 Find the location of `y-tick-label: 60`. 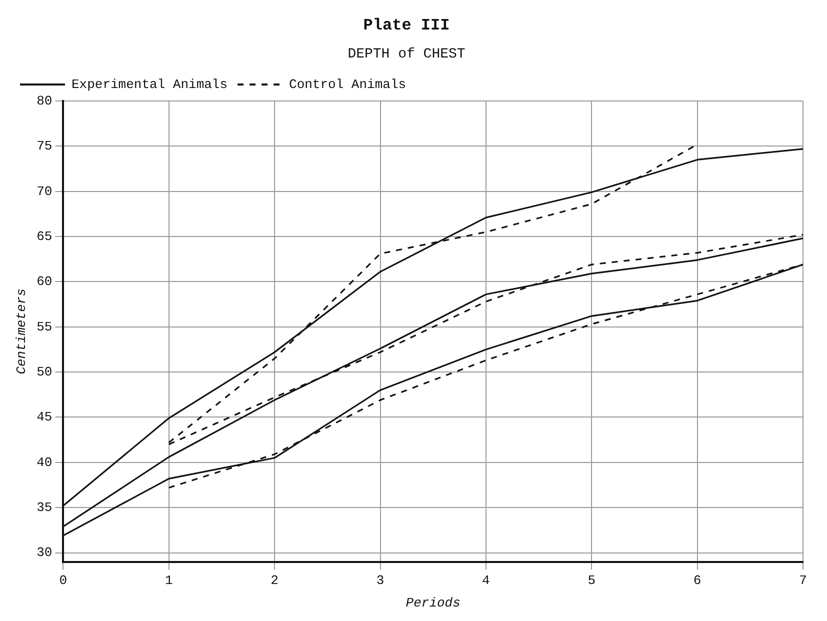

y-tick-label: 60 is located at coordinates (44, 282).